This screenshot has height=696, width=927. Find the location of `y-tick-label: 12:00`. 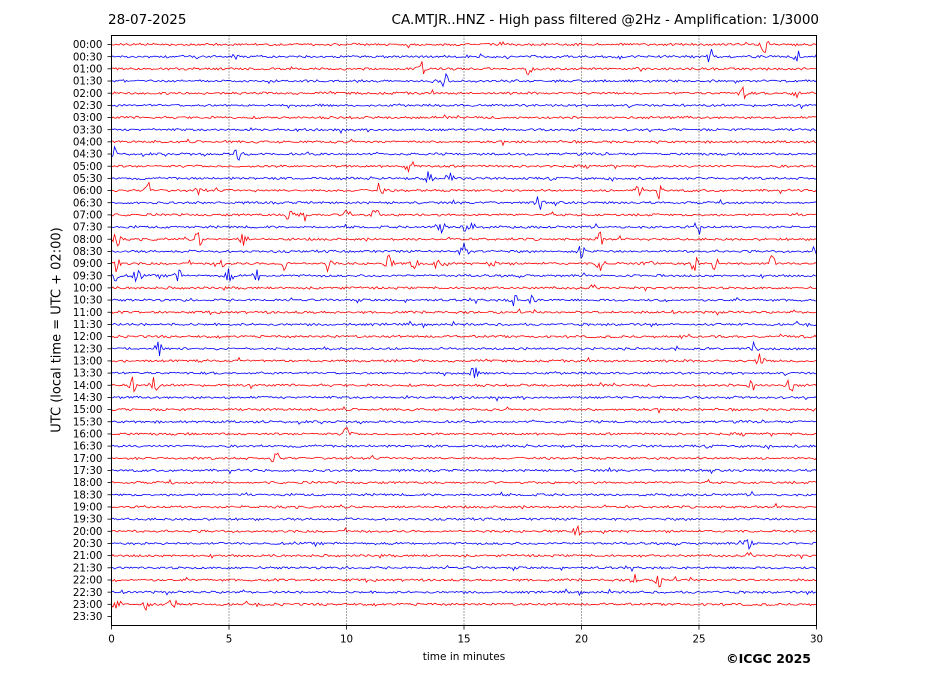

y-tick-label: 12:00 is located at coordinates (88, 337).